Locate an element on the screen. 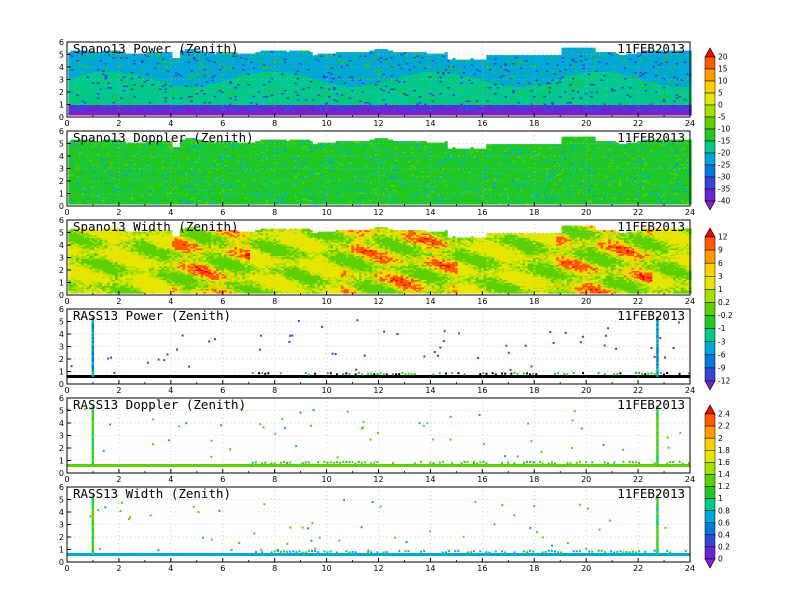  heatmap-cells is located at coordinates (379, 82).